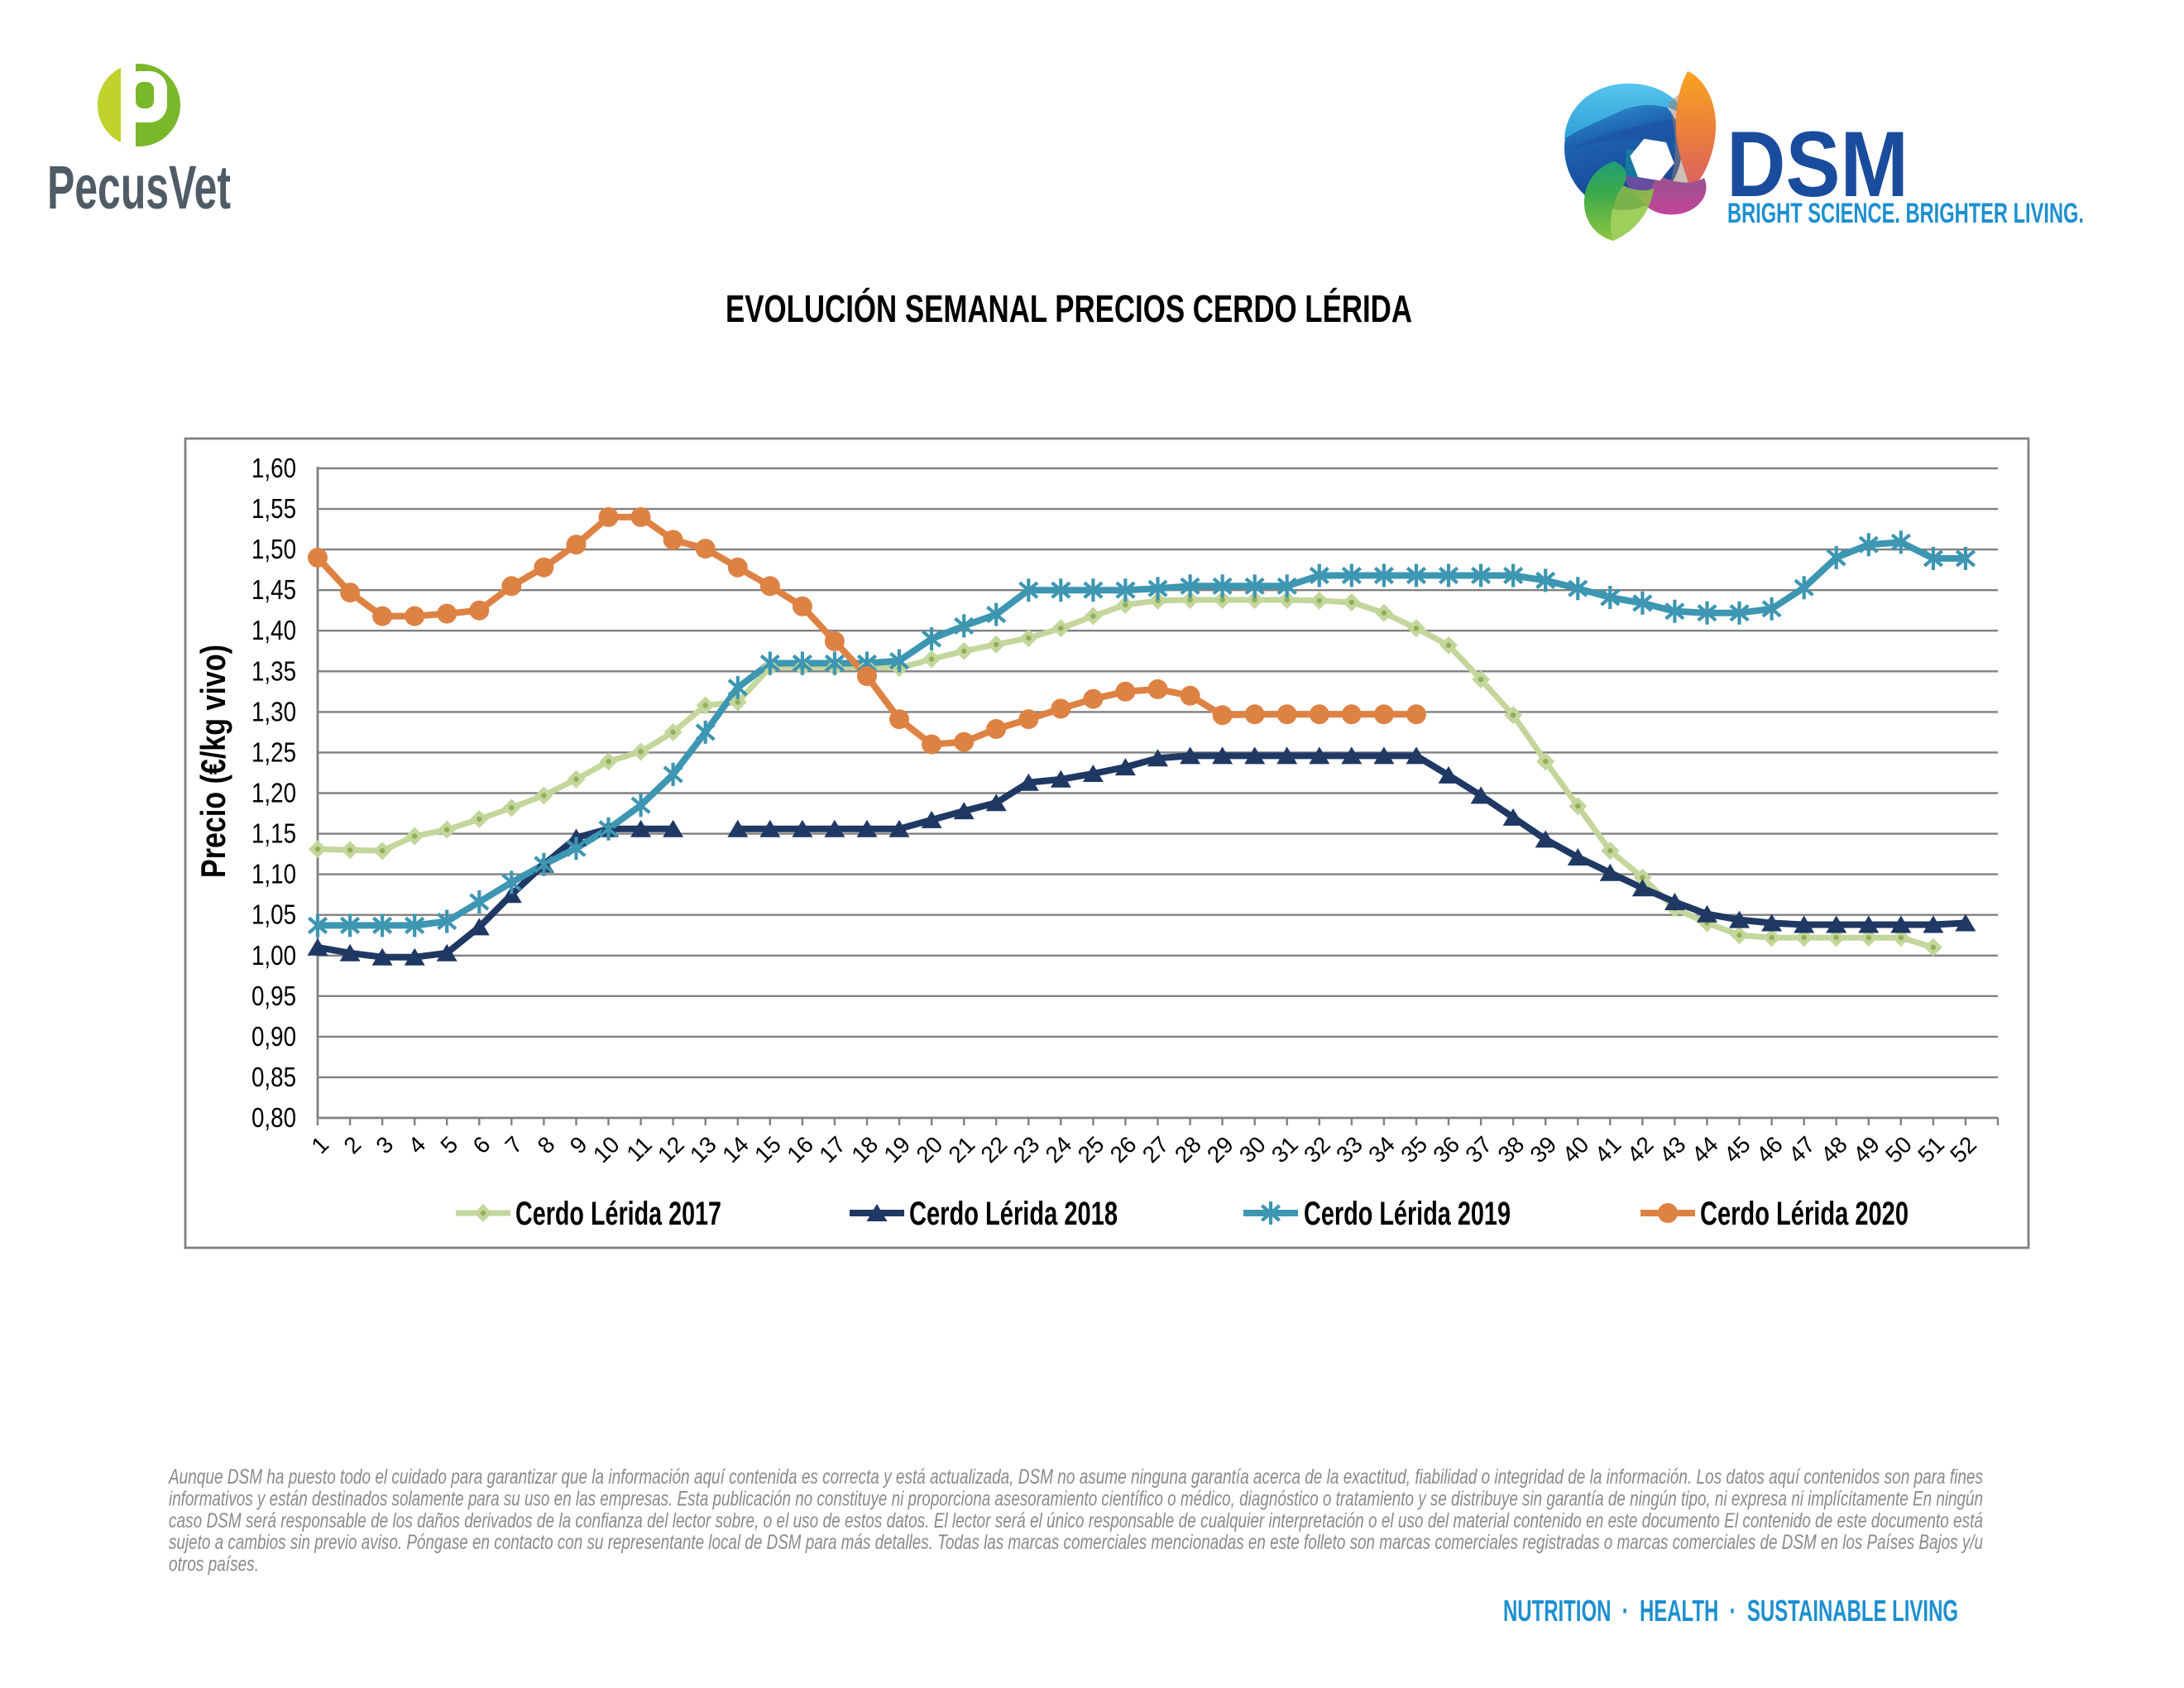  What do you see at coordinates (1407, 1214) in the screenshot?
I see `svg-text: Cerdo Lérida 2019` at bounding box center [1407, 1214].